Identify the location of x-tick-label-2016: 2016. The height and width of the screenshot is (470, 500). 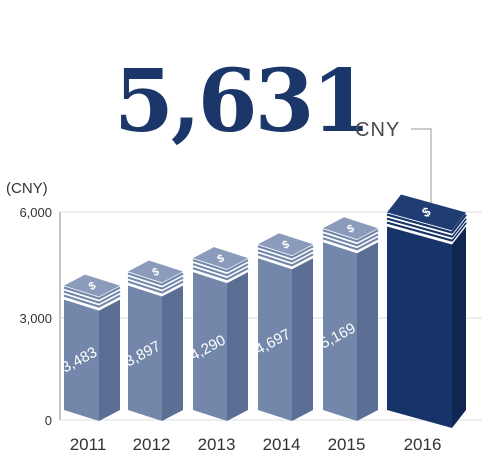
(423, 444).